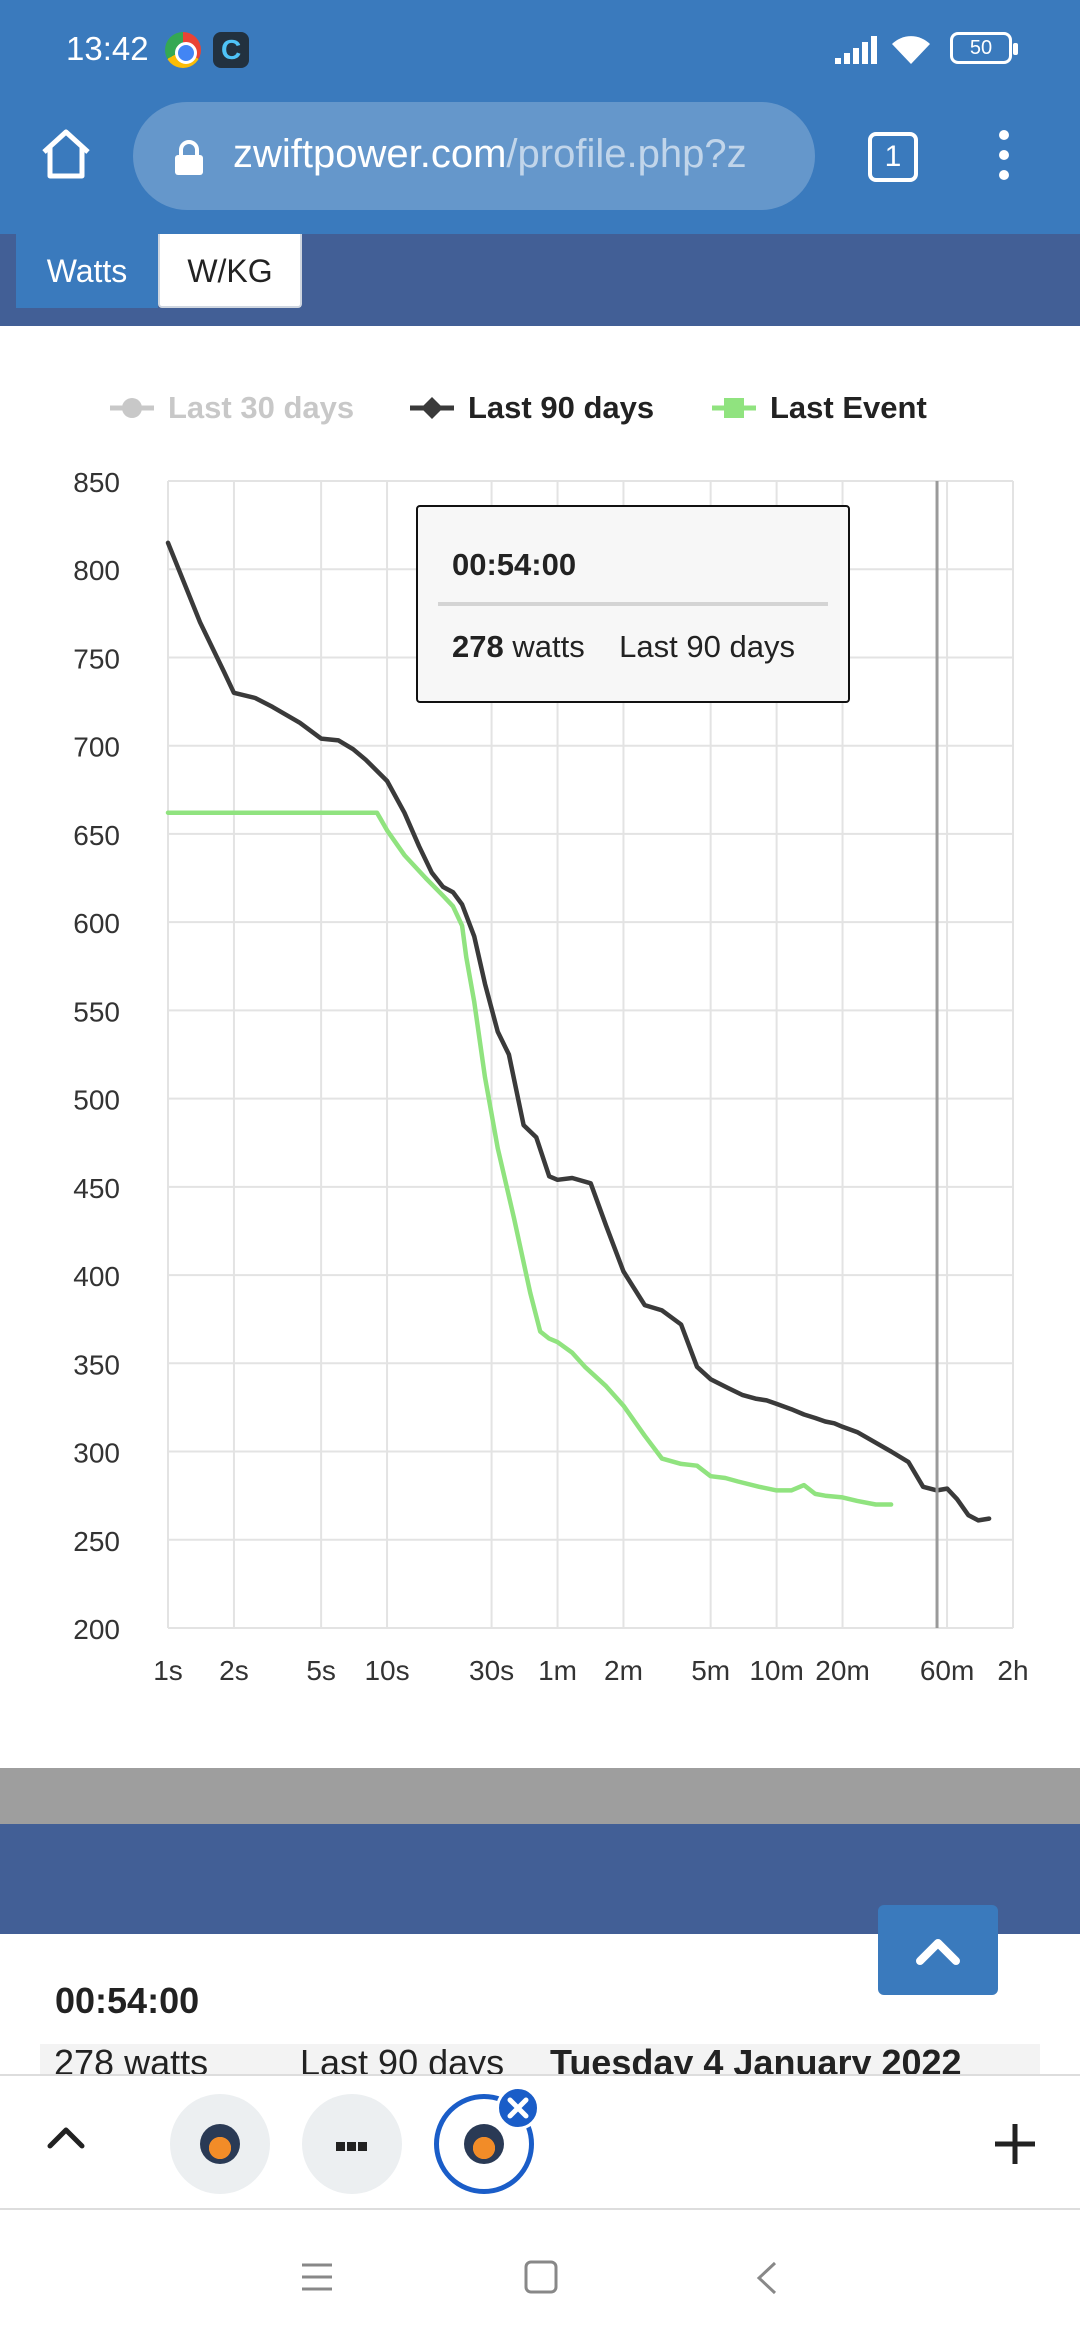 The image size is (1080, 2340). What do you see at coordinates (540, 1796) in the screenshot?
I see `section-gap` at bounding box center [540, 1796].